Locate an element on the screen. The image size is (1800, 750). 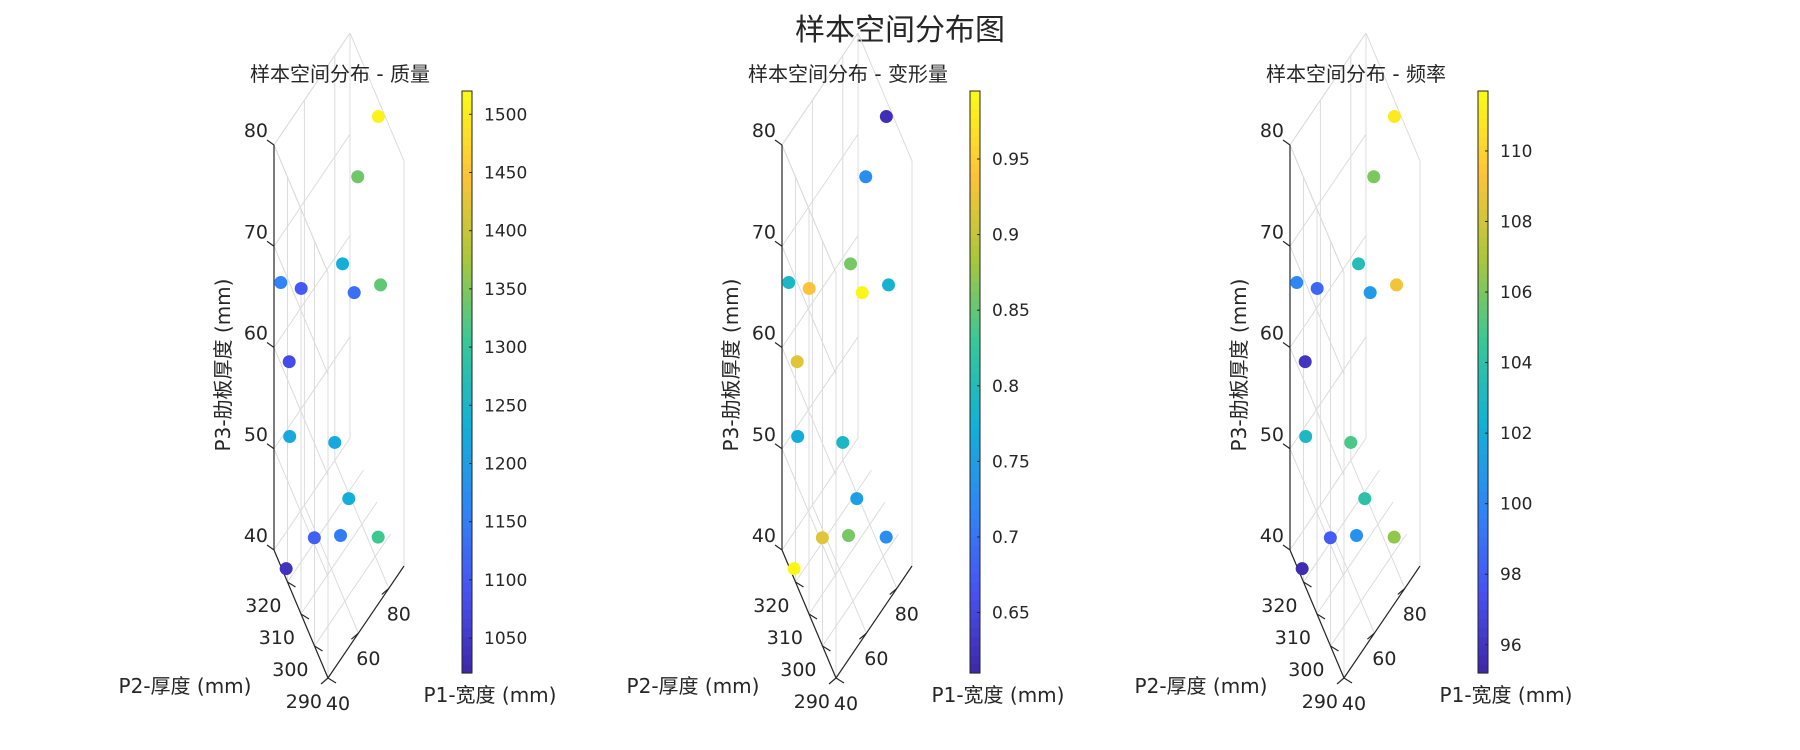
colorbar-tick-label: 0.8 is located at coordinates (1005, 387).